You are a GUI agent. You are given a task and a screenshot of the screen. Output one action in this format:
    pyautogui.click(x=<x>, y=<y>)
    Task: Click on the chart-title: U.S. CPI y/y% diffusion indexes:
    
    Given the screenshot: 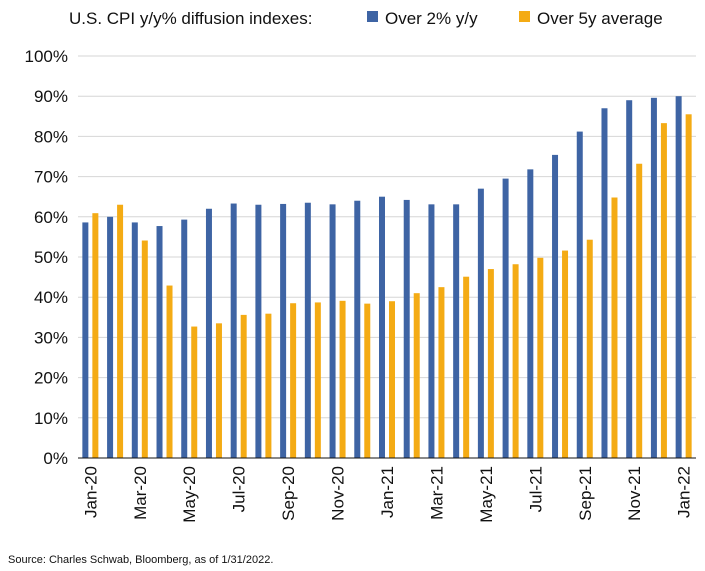 What is the action you would take?
    pyautogui.click(x=190, y=18)
    